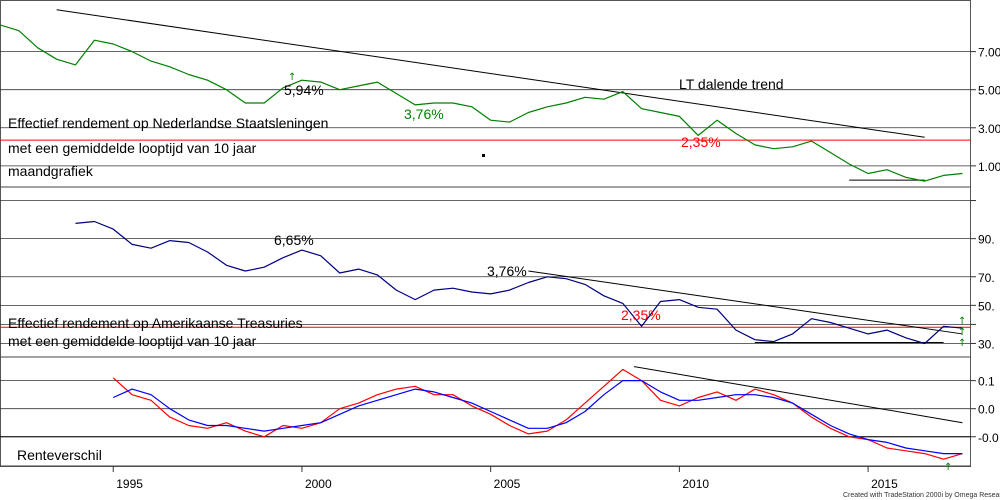  What do you see at coordinates (51, 171) in the screenshot?
I see `nl-panel-subtitle-2: maandgrafiek` at bounding box center [51, 171].